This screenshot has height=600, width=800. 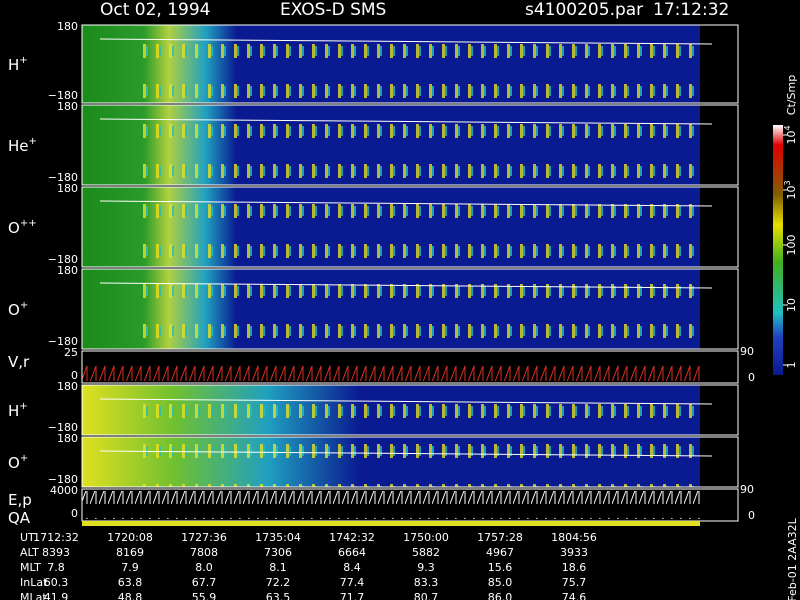 I want to click on table-cell: 8169, so click(x=130, y=552).